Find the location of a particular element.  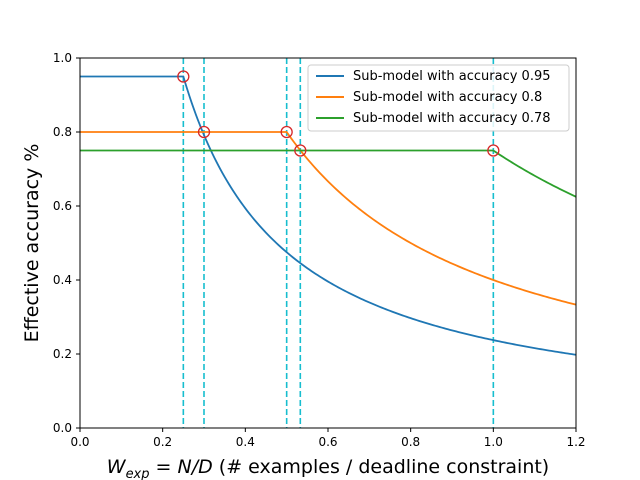

x-tick-label-5: 1.0 is located at coordinates (493, 442).